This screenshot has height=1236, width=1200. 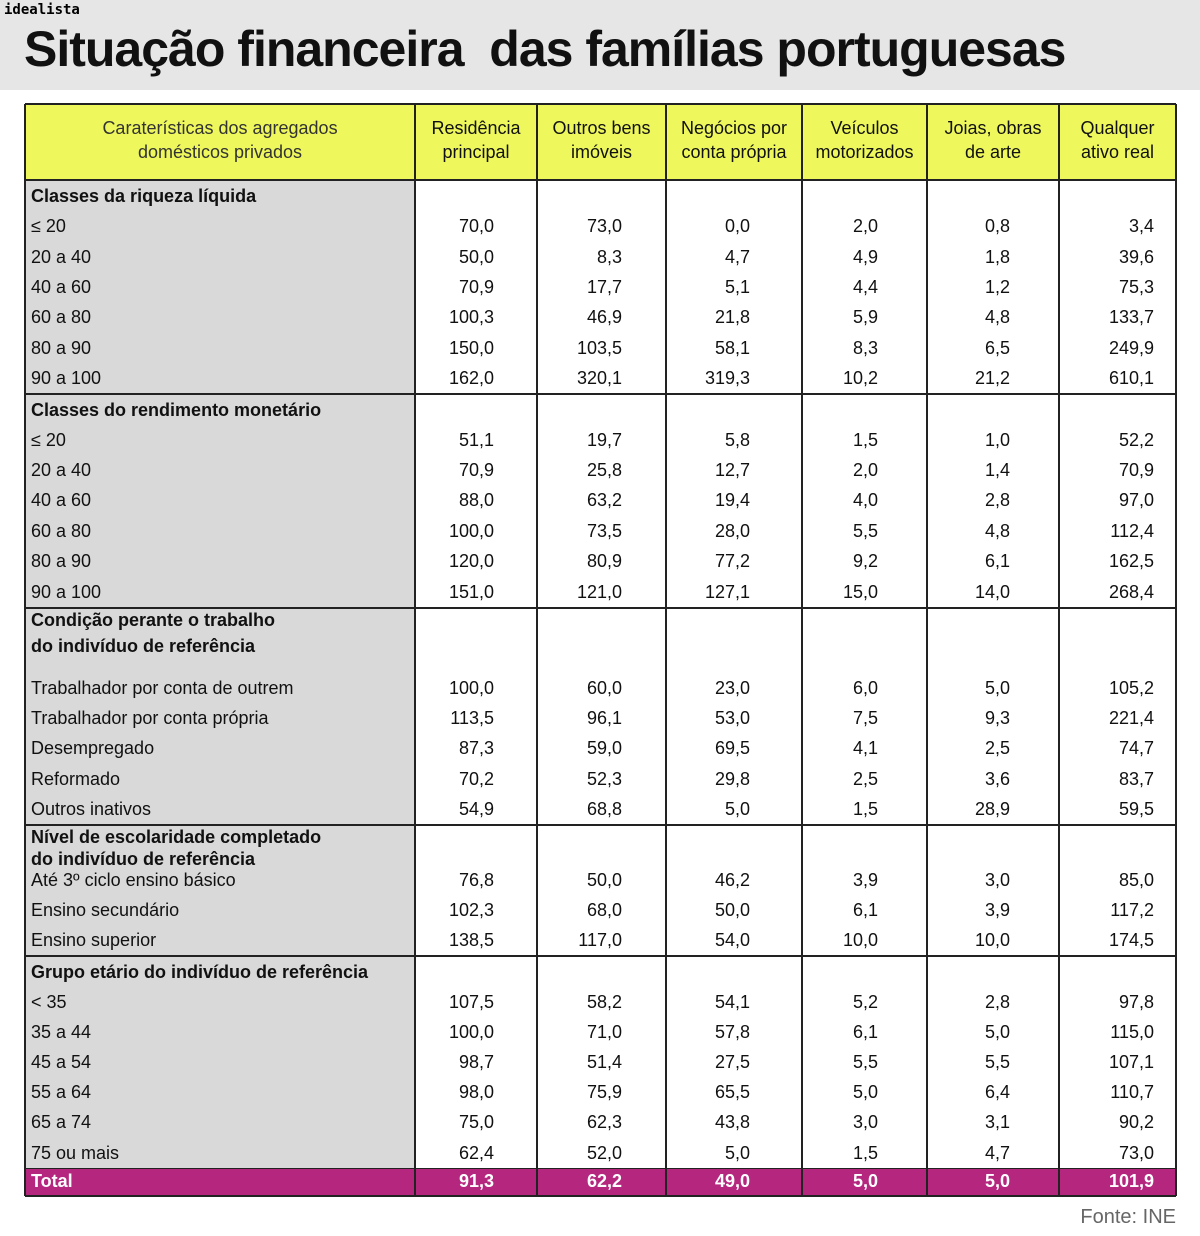 I want to click on cell-value: 59,0, so click(x=604, y=748).